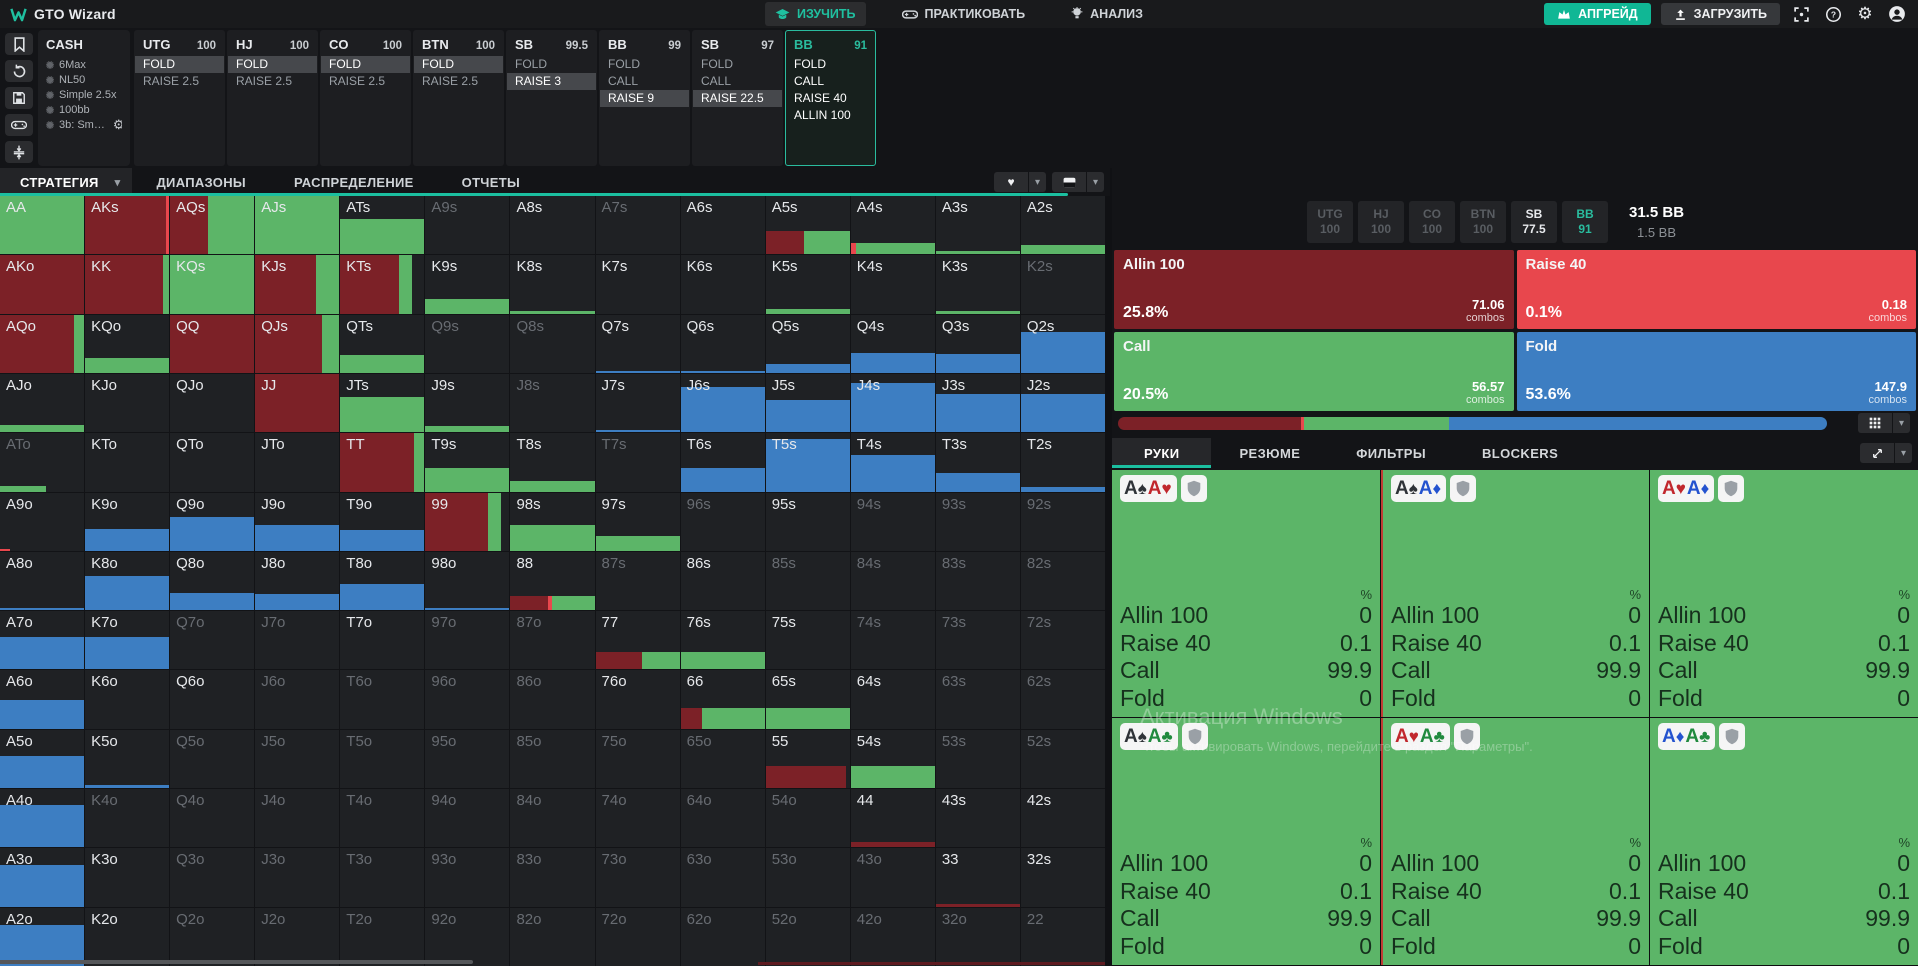 The height and width of the screenshot is (966, 1918). I want to click on history-action: RAISE 9, so click(644, 98).